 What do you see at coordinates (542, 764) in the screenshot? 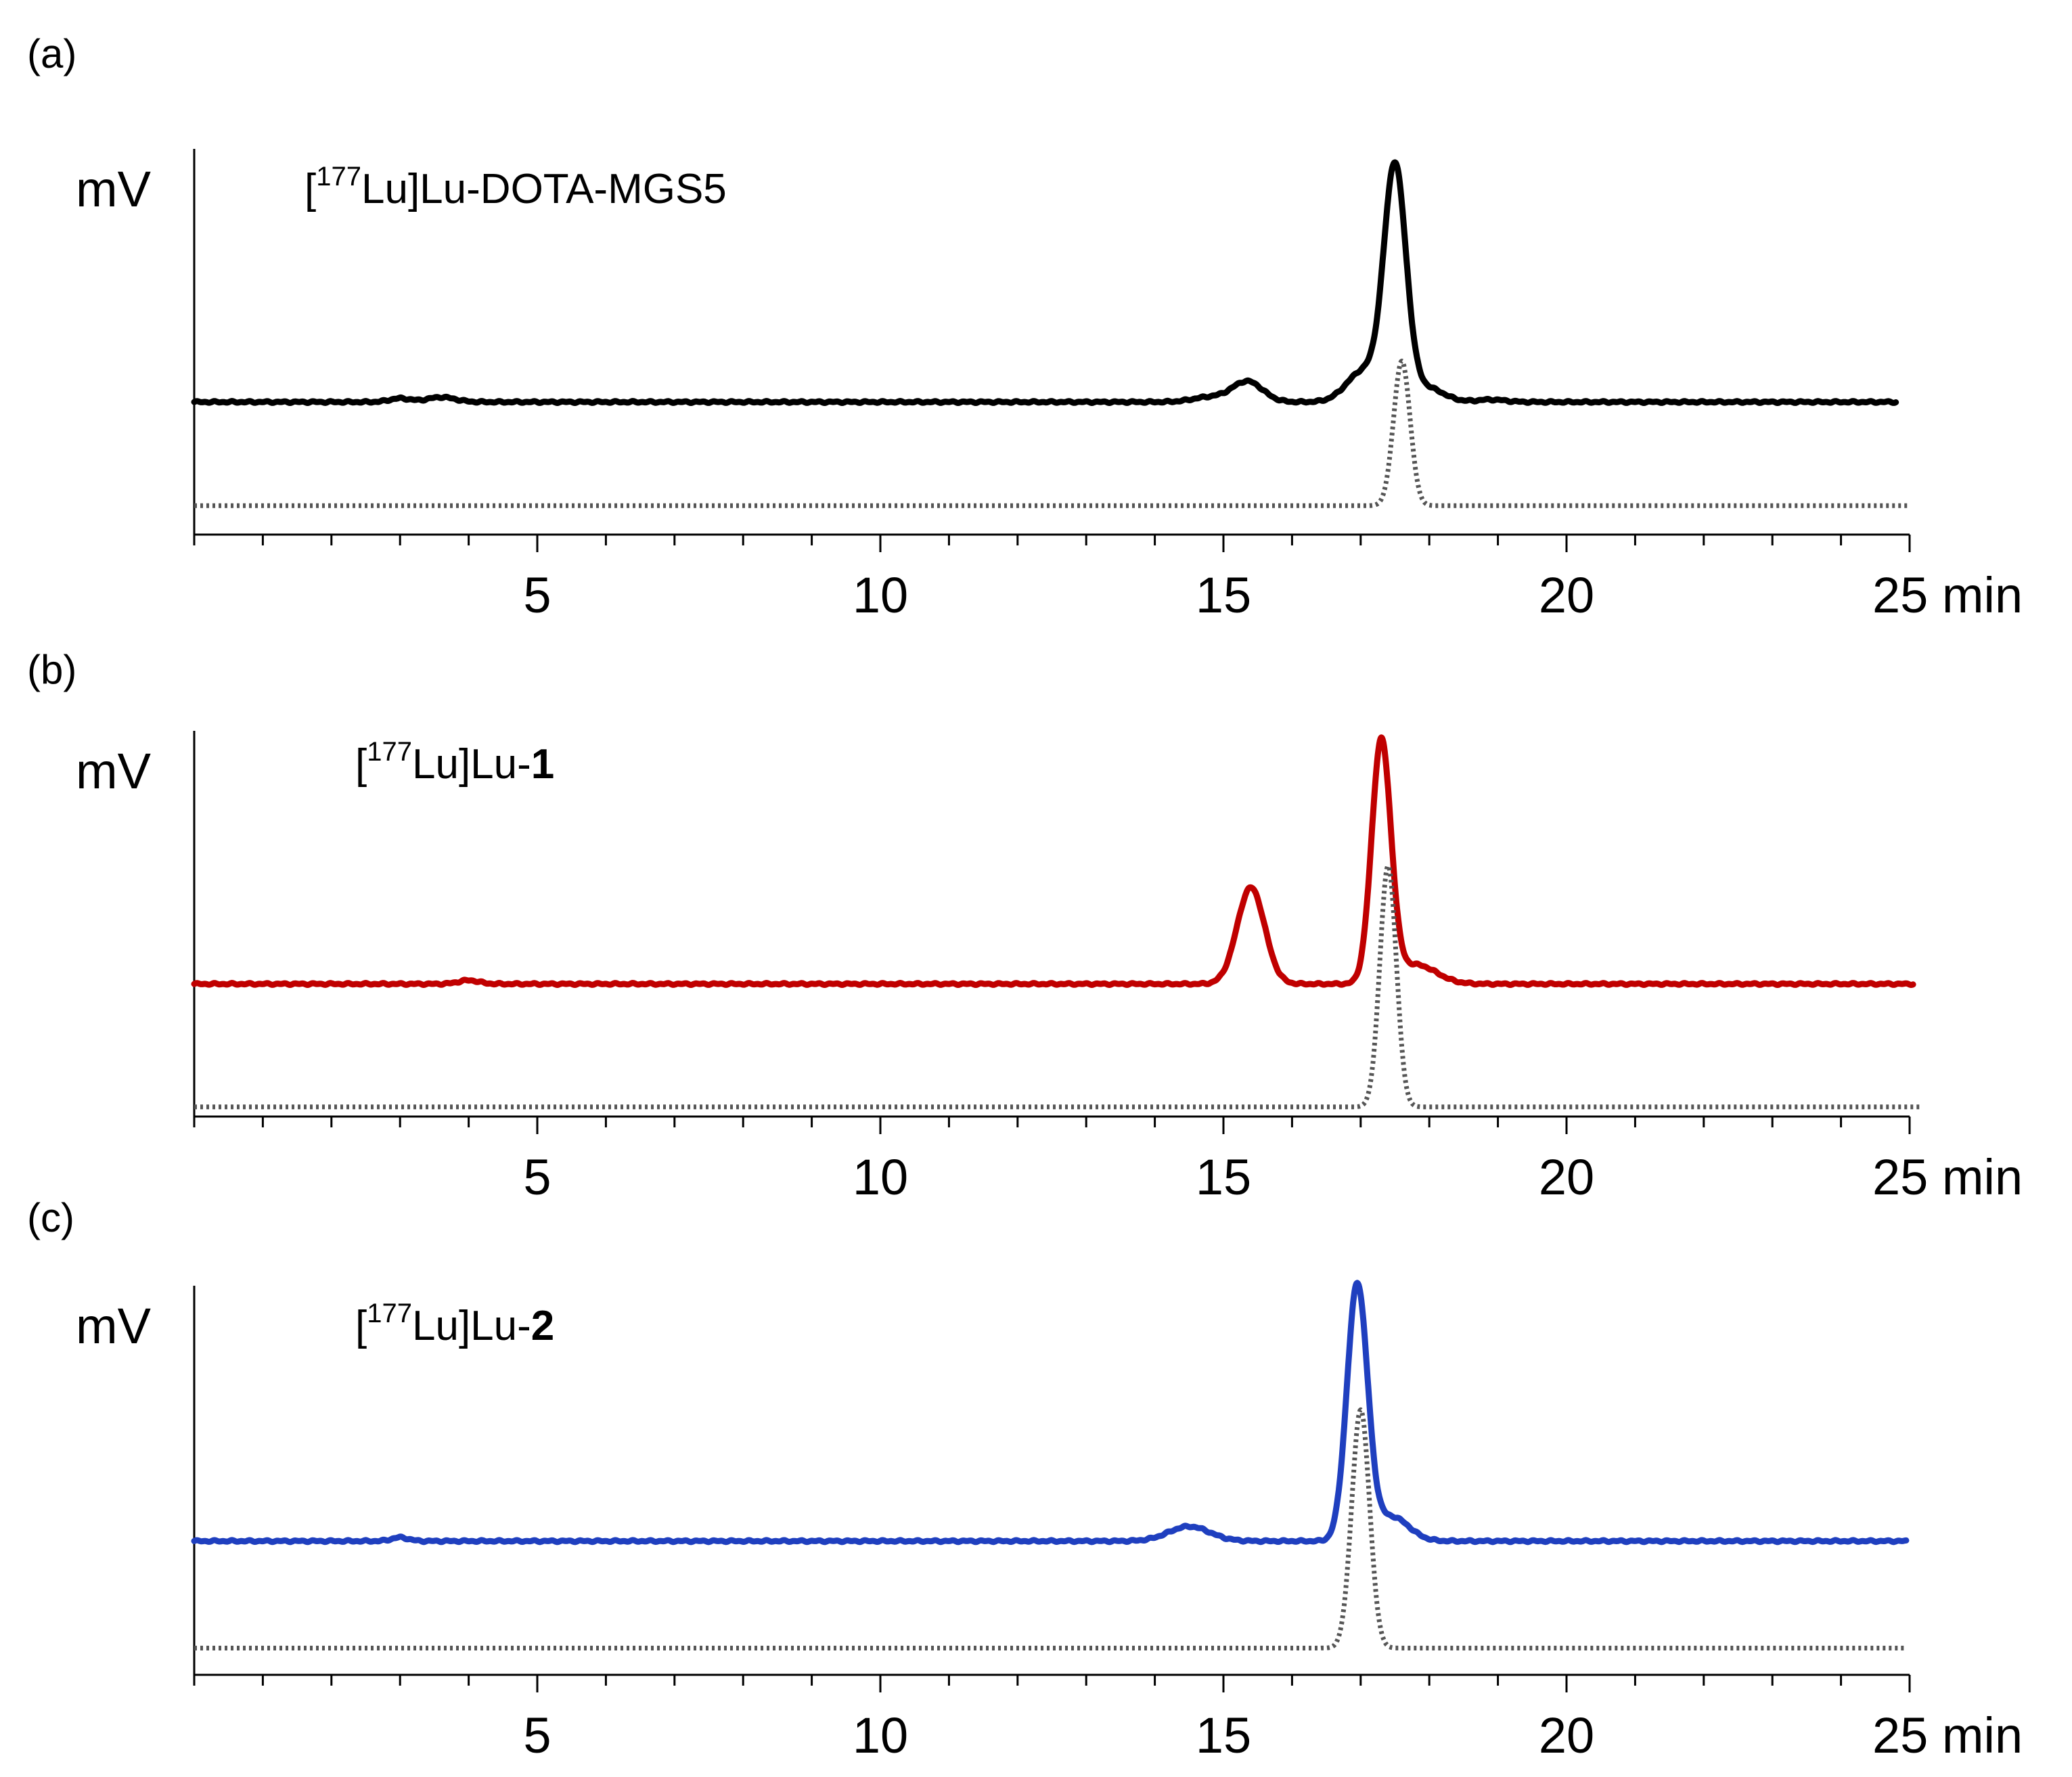
I see `title-compound: 1` at bounding box center [542, 764].